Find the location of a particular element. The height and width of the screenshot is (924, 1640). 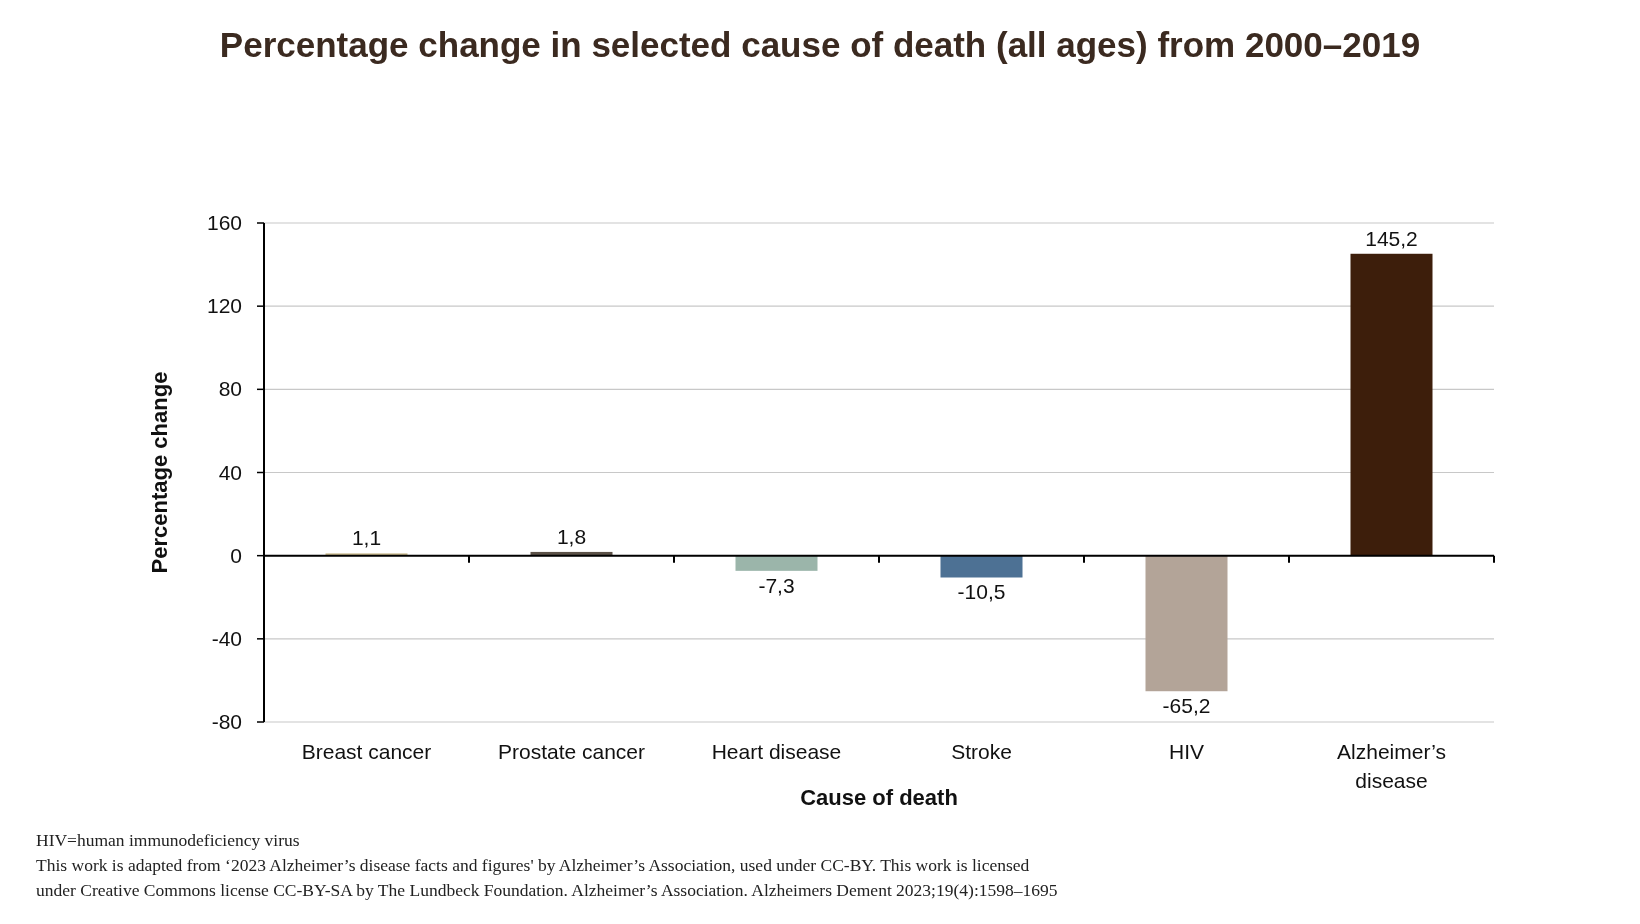

y-axis-title: Percentage change is located at coordinates (159, 472).